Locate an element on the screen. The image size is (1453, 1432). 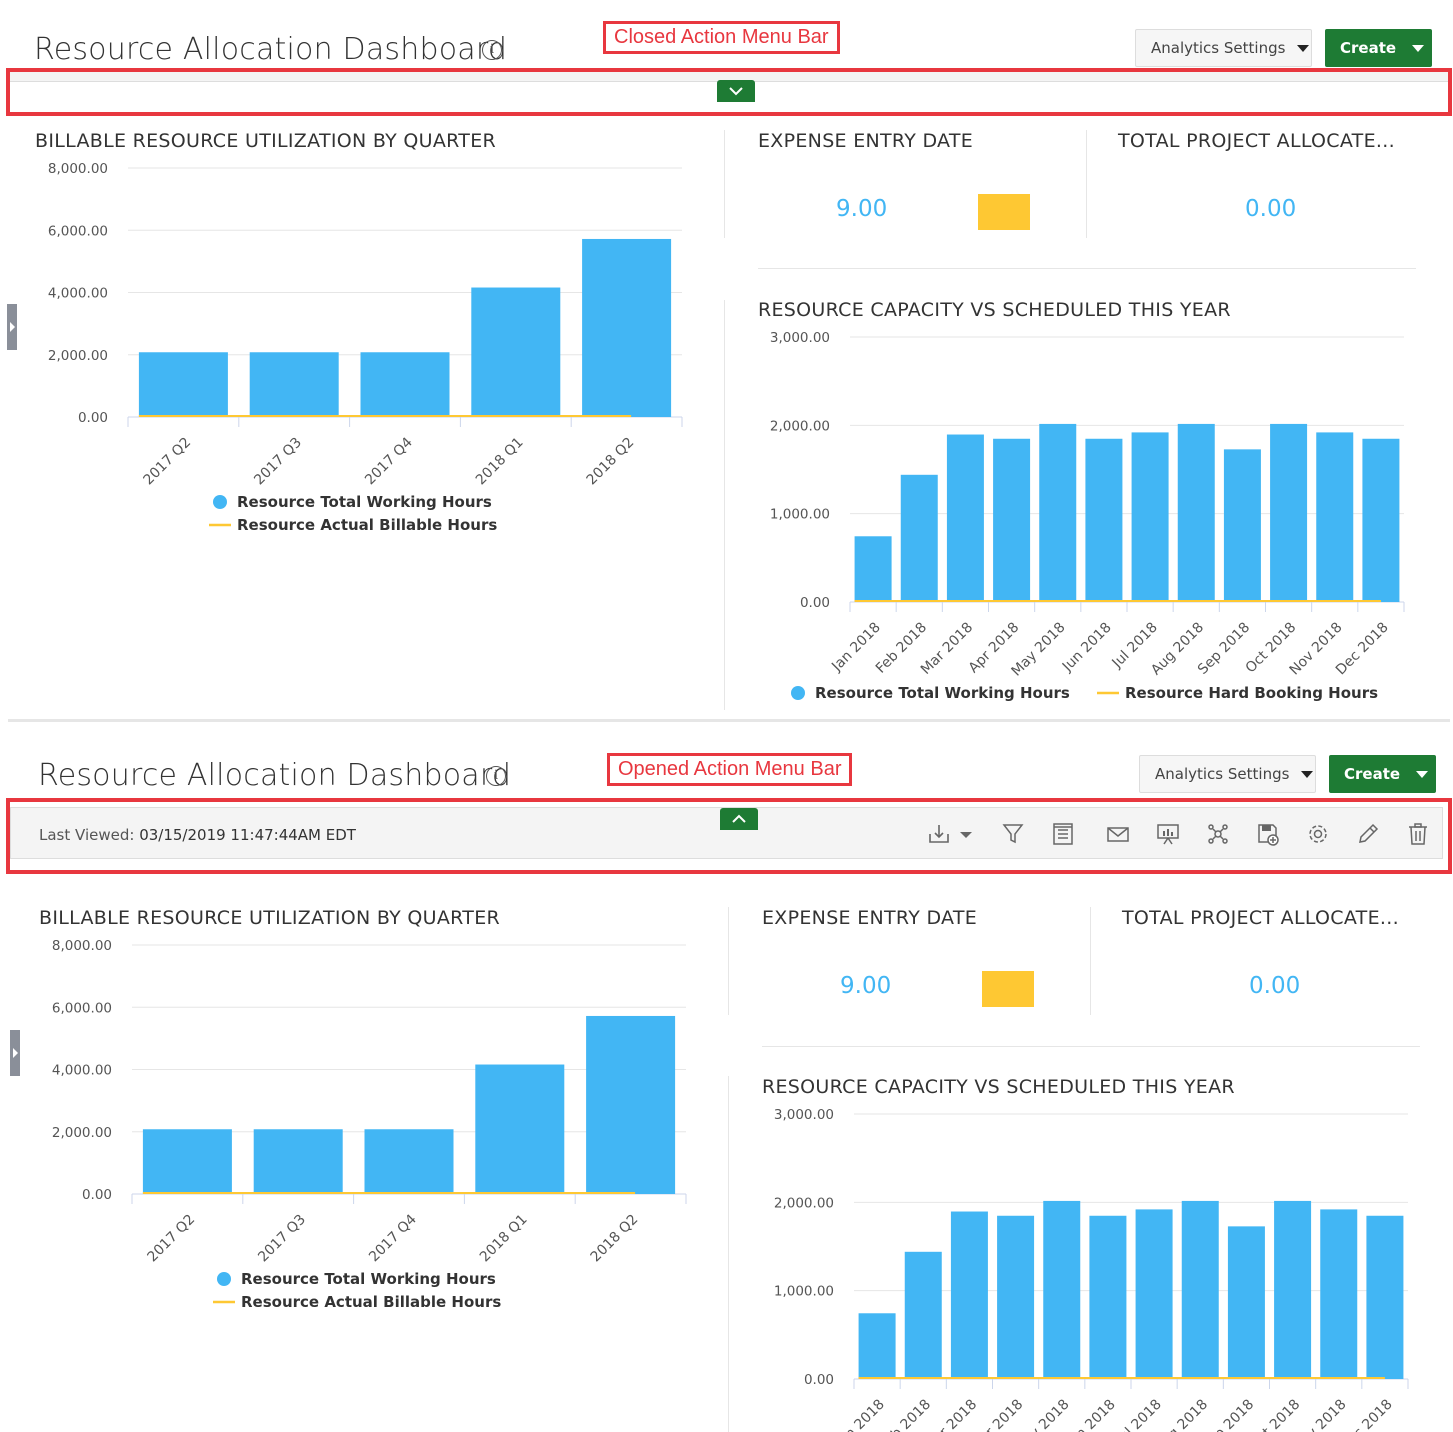
x-category-label: Feb 2018 is located at coordinates (905, 1414).